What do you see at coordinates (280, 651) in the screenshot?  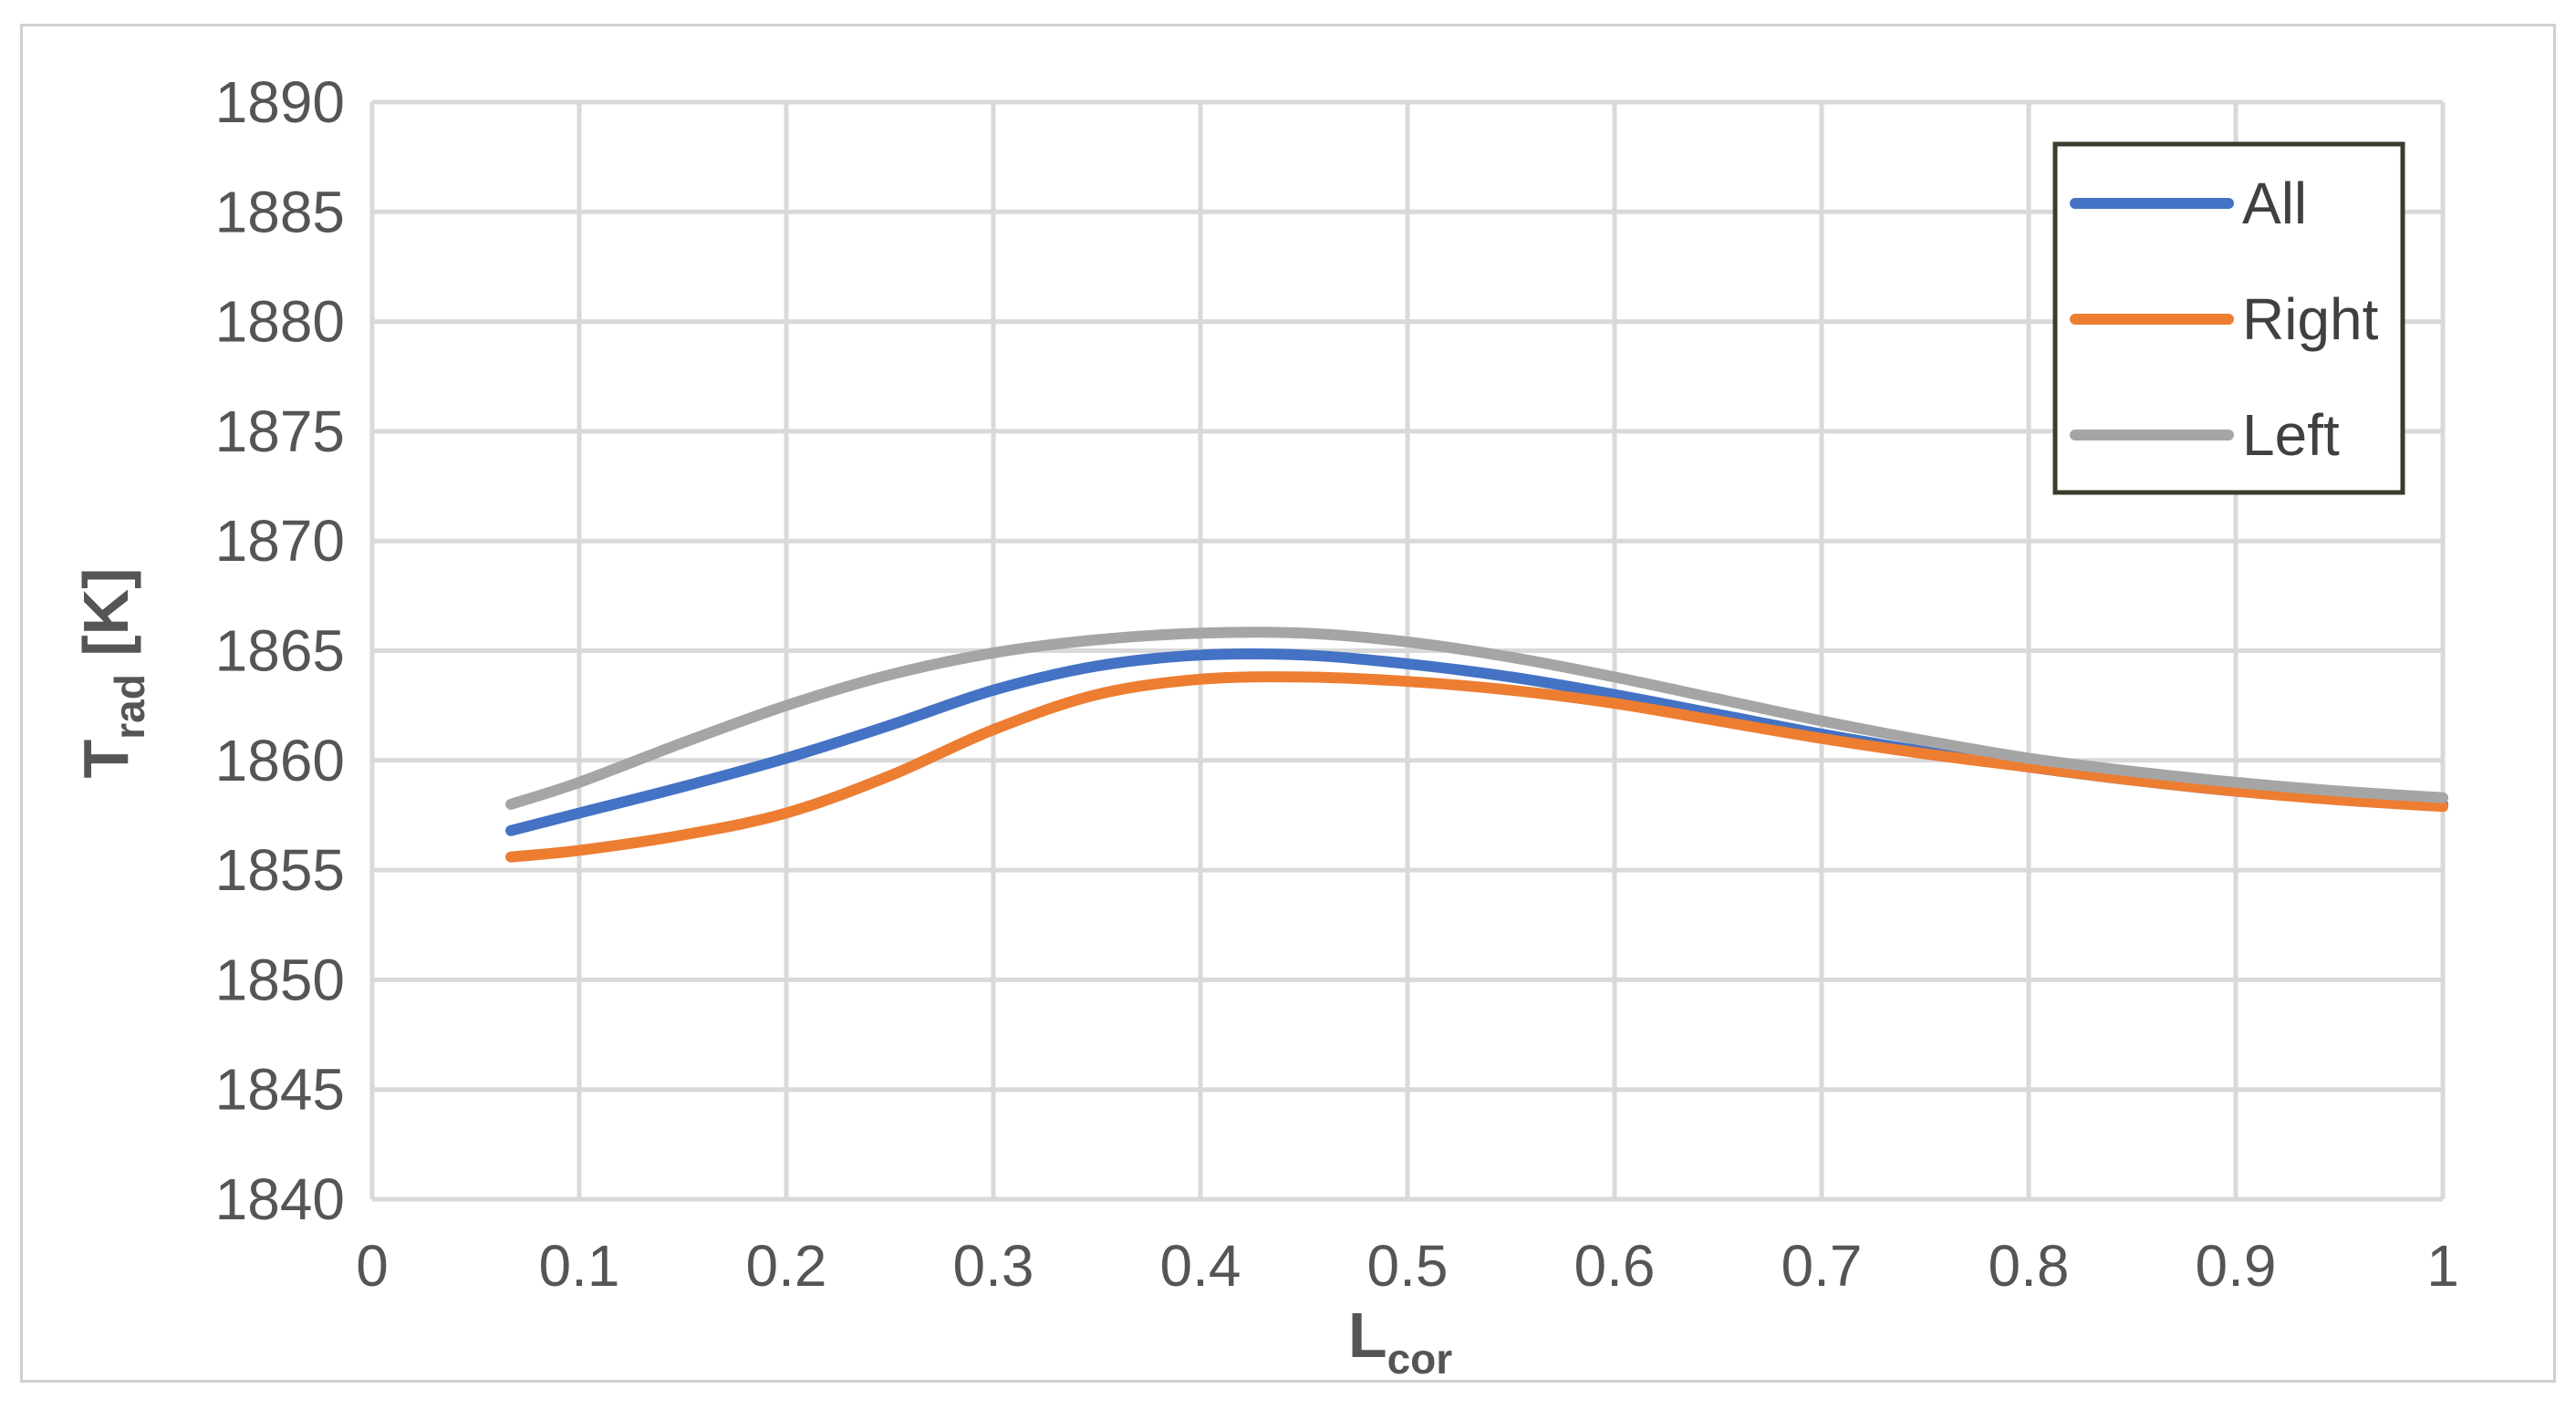 I see `y-tick-label: 1865` at bounding box center [280, 651].